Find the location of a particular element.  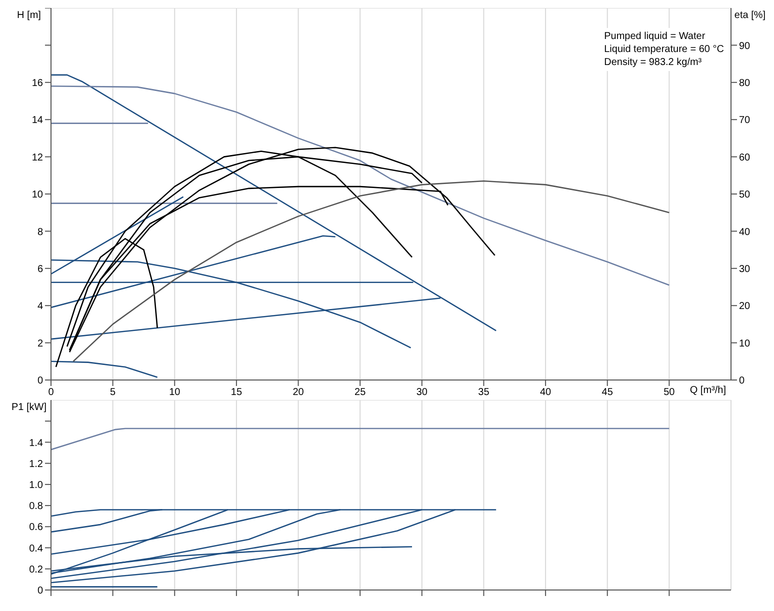

x-tick-label: 10 is located at coordinates (175, 392).